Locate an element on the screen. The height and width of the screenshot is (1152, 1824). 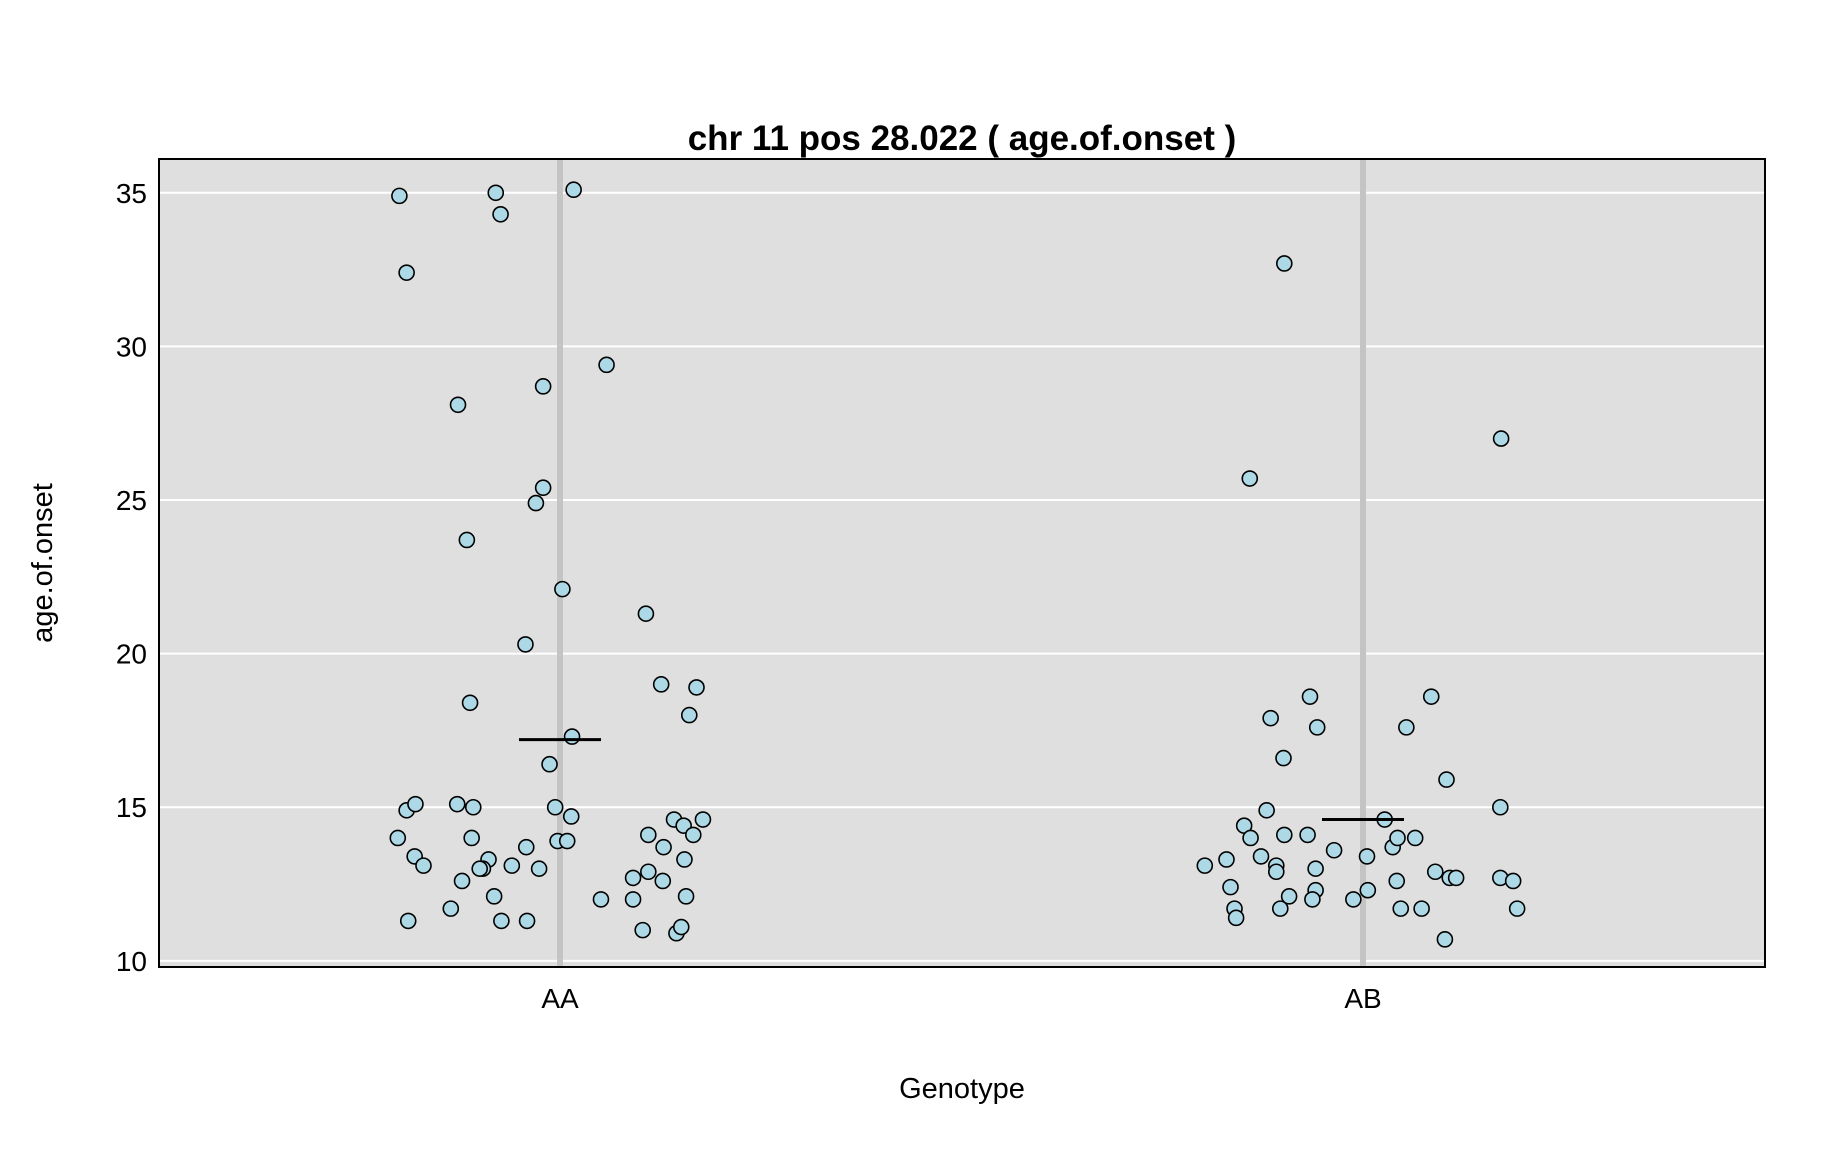
chart-title: chr 11 pos 28.022 ( age.of.onset ) is located at coordinates (962, 138).